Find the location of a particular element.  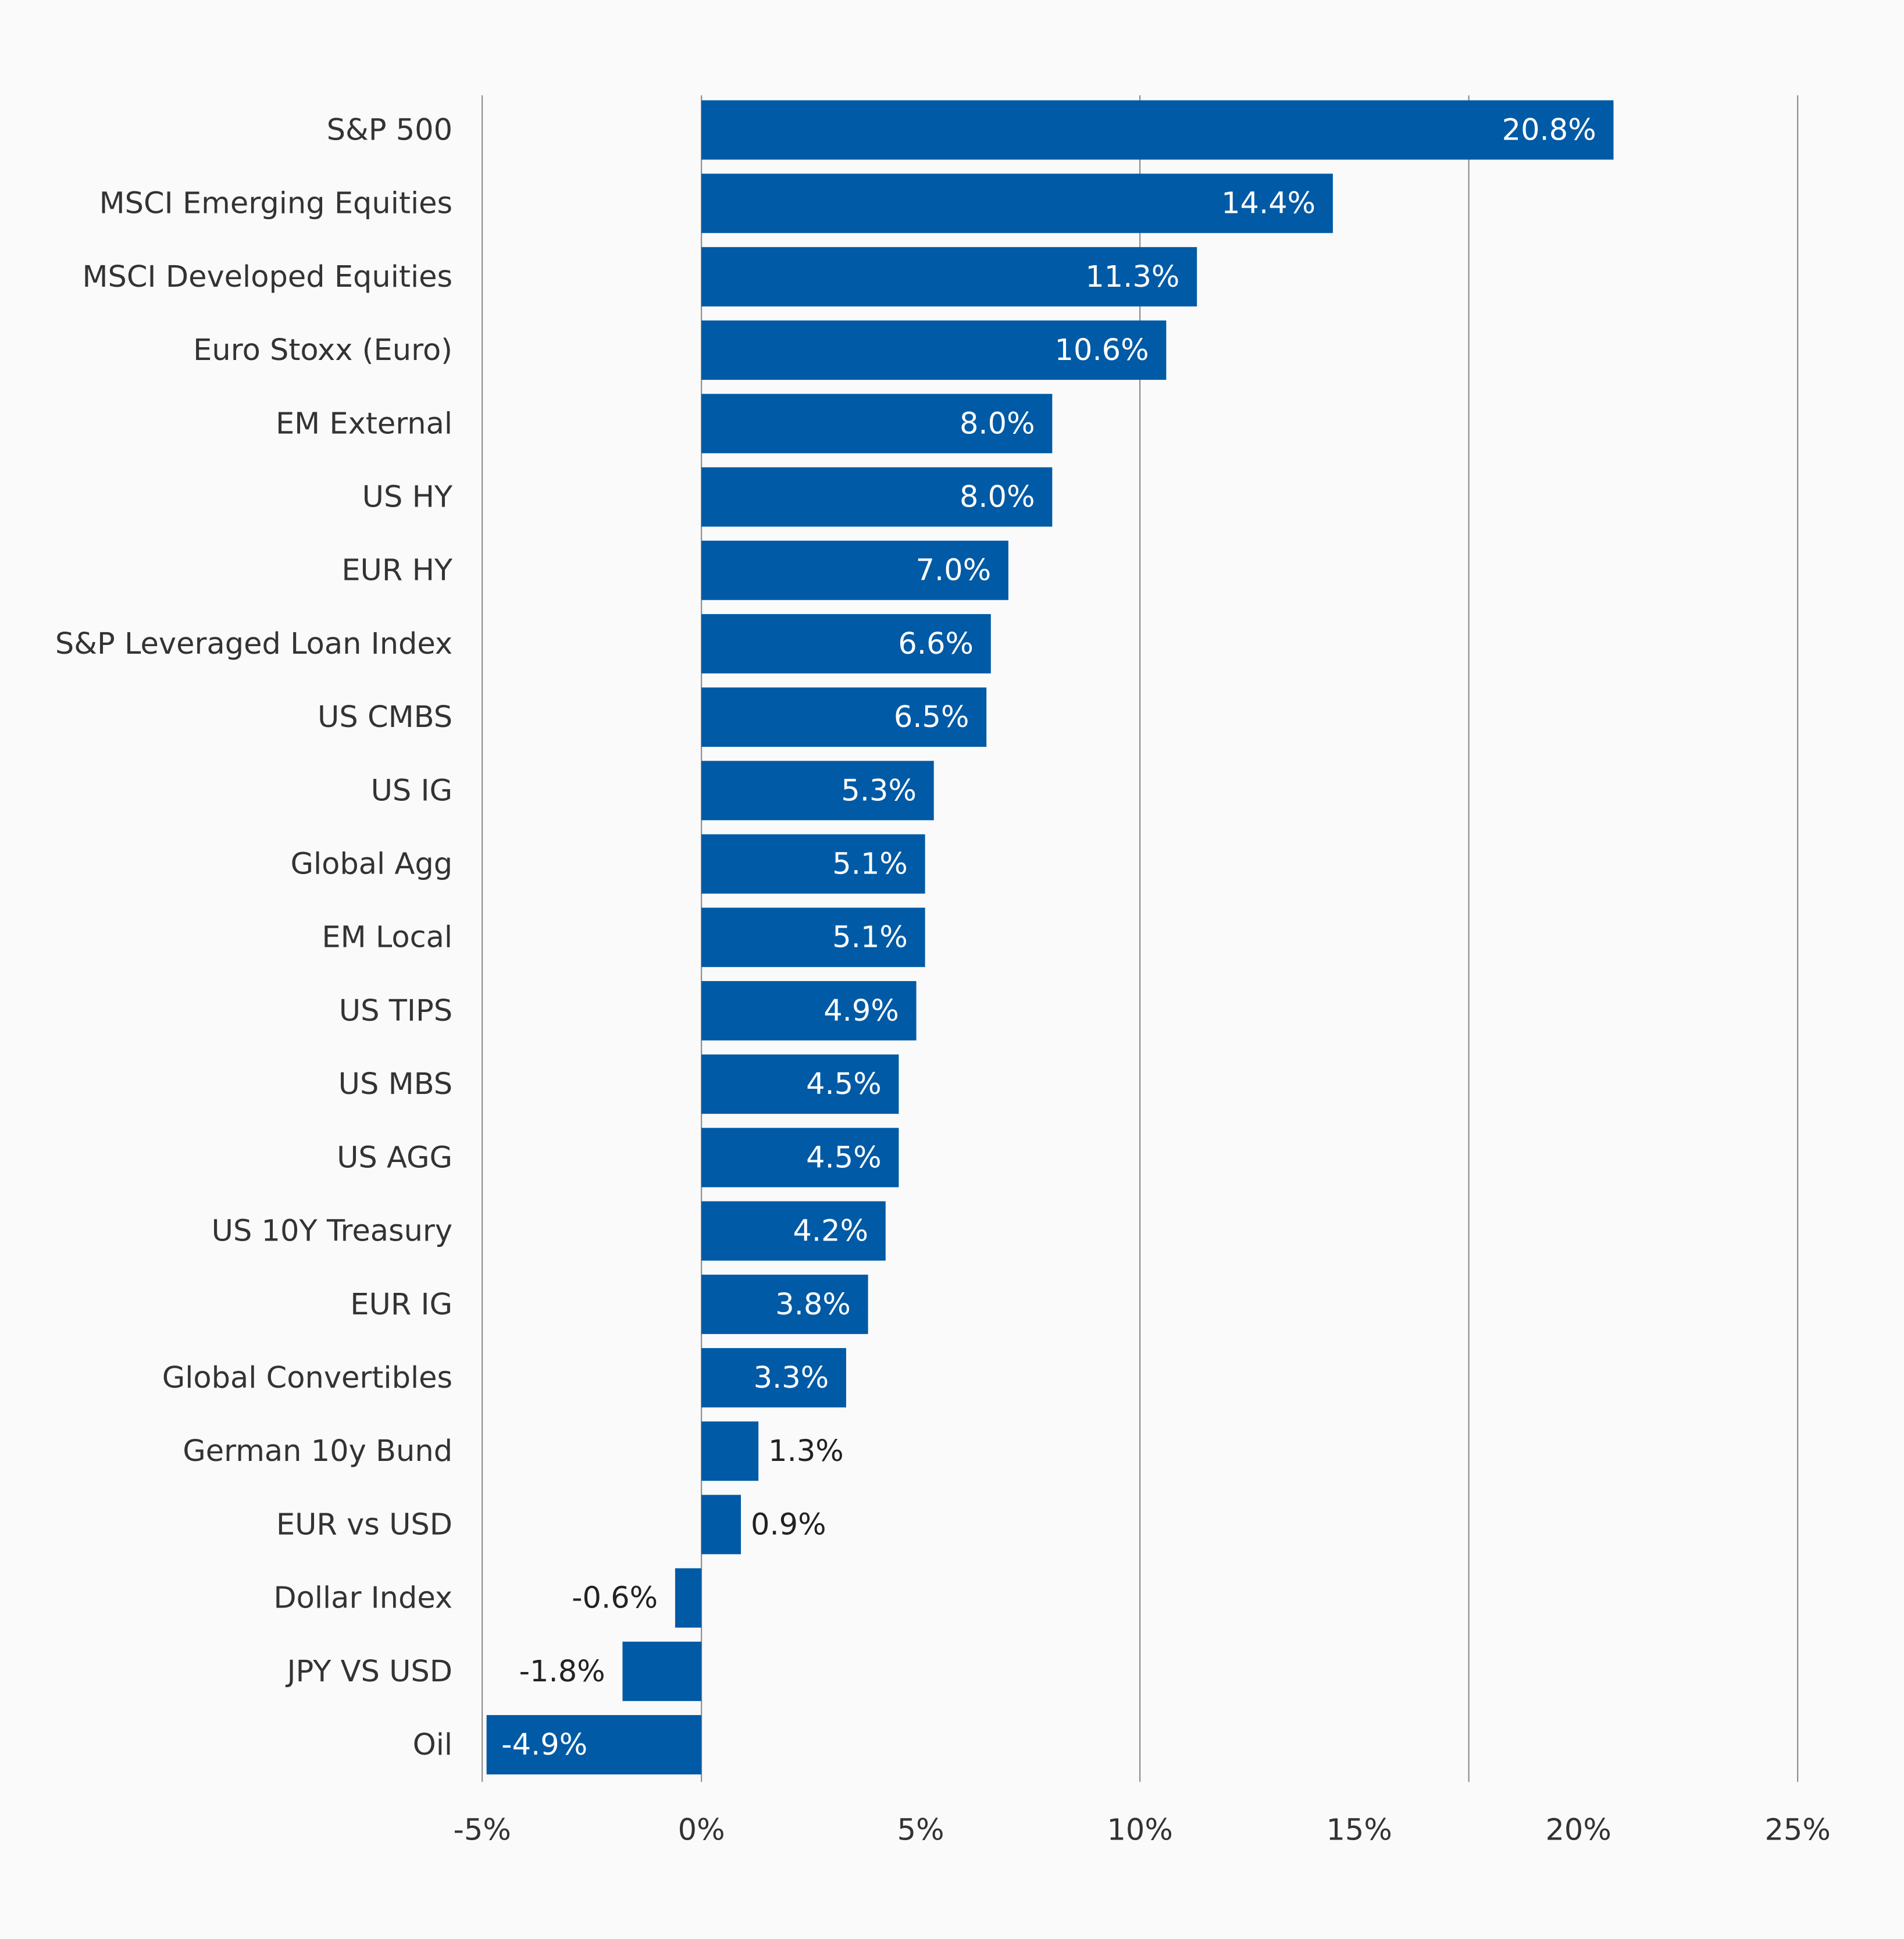

x-tick-label: 20% is located at coordinates (1578, 1830).